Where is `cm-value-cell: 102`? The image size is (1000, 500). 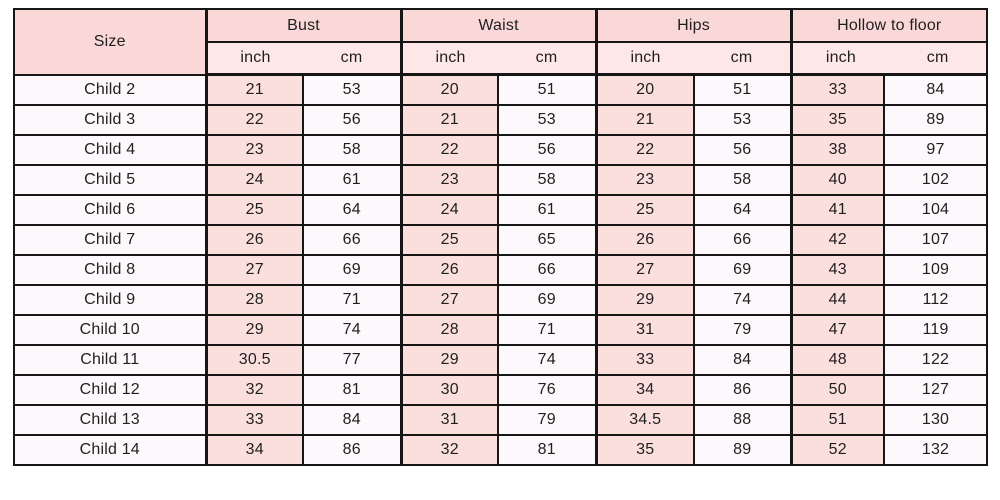
cm-value-cell: 102 is located at coordinates (936, 179).